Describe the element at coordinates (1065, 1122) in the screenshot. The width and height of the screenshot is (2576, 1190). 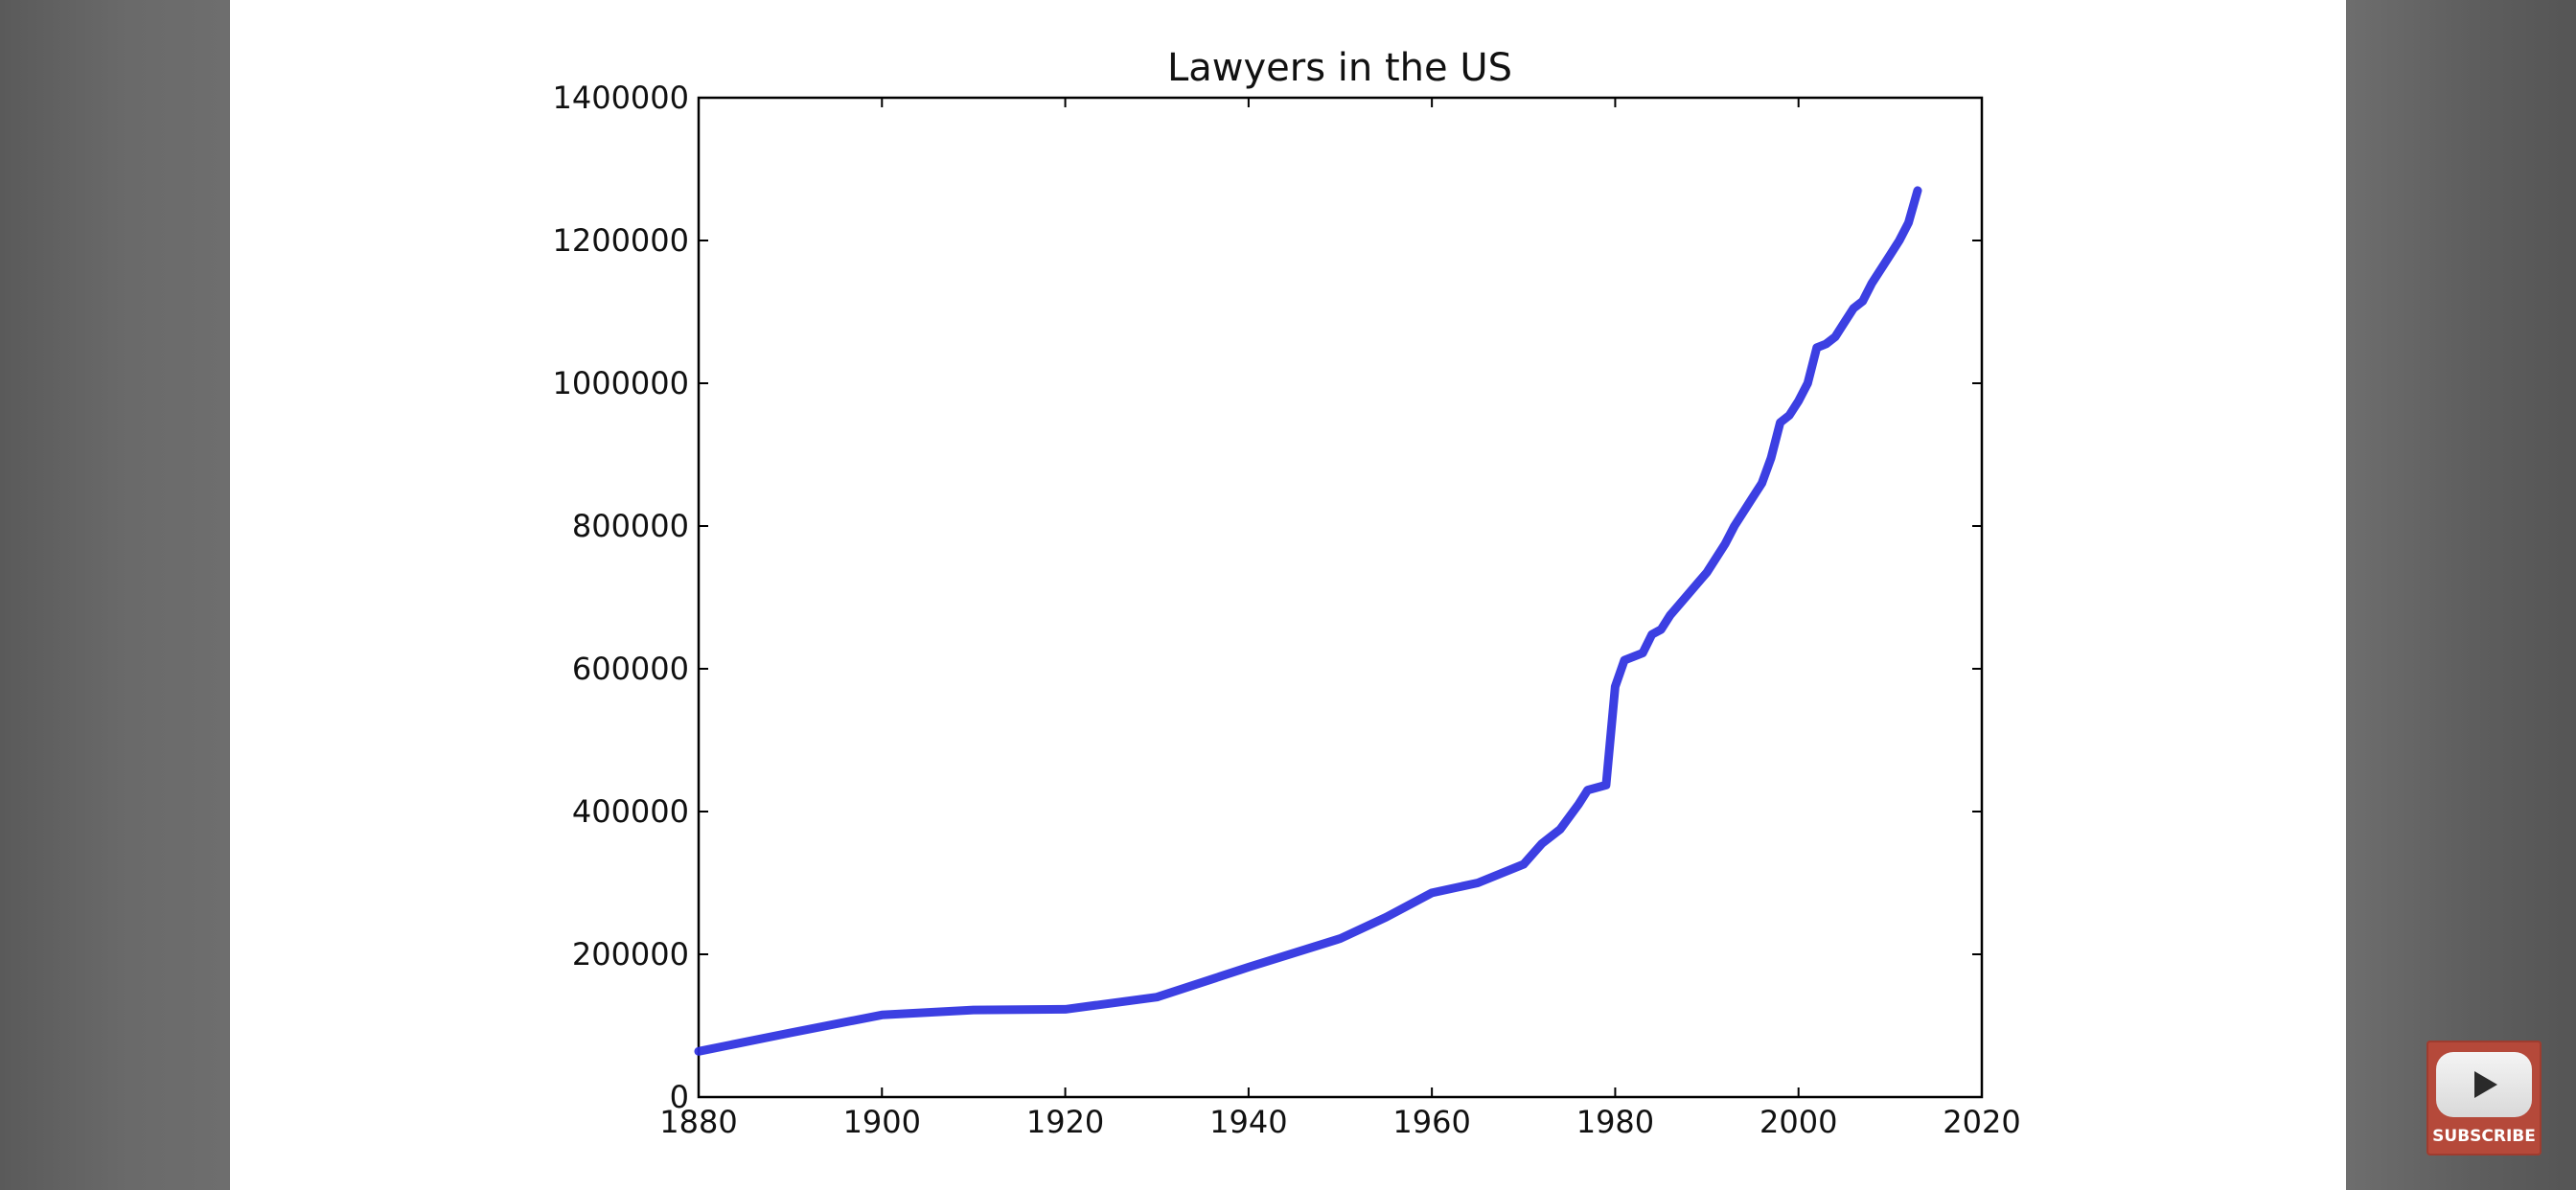
I see `x-tick-label: 1920` at that location.